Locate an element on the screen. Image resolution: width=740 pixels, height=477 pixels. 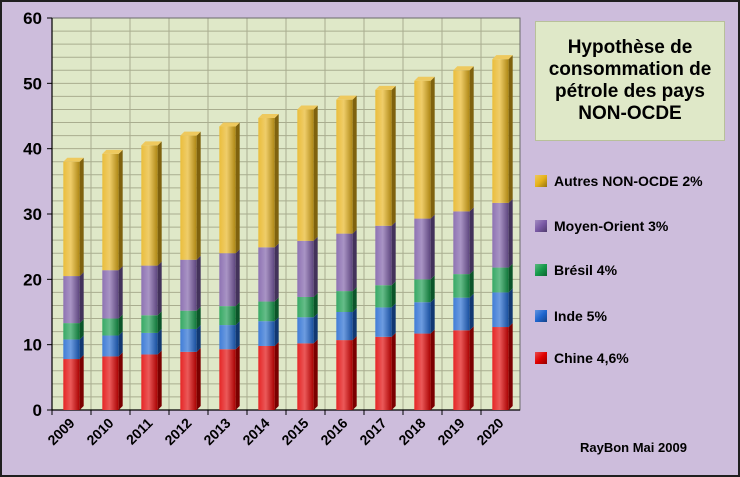
x-tick-label: 2017 is located at coordinates (372, 431).